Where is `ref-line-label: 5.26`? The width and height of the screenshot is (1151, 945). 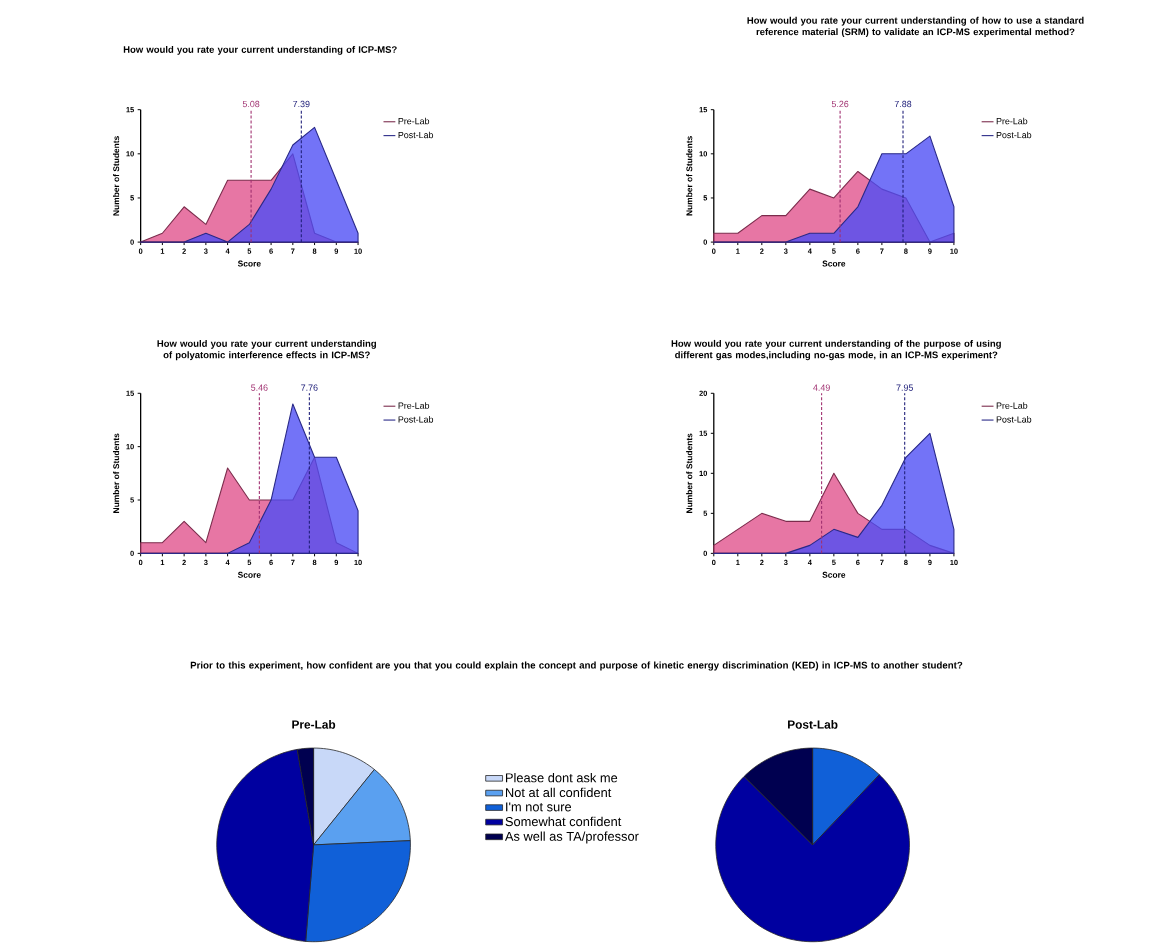 ref-line-label: 5.26 is located at coordinates (840, 104).